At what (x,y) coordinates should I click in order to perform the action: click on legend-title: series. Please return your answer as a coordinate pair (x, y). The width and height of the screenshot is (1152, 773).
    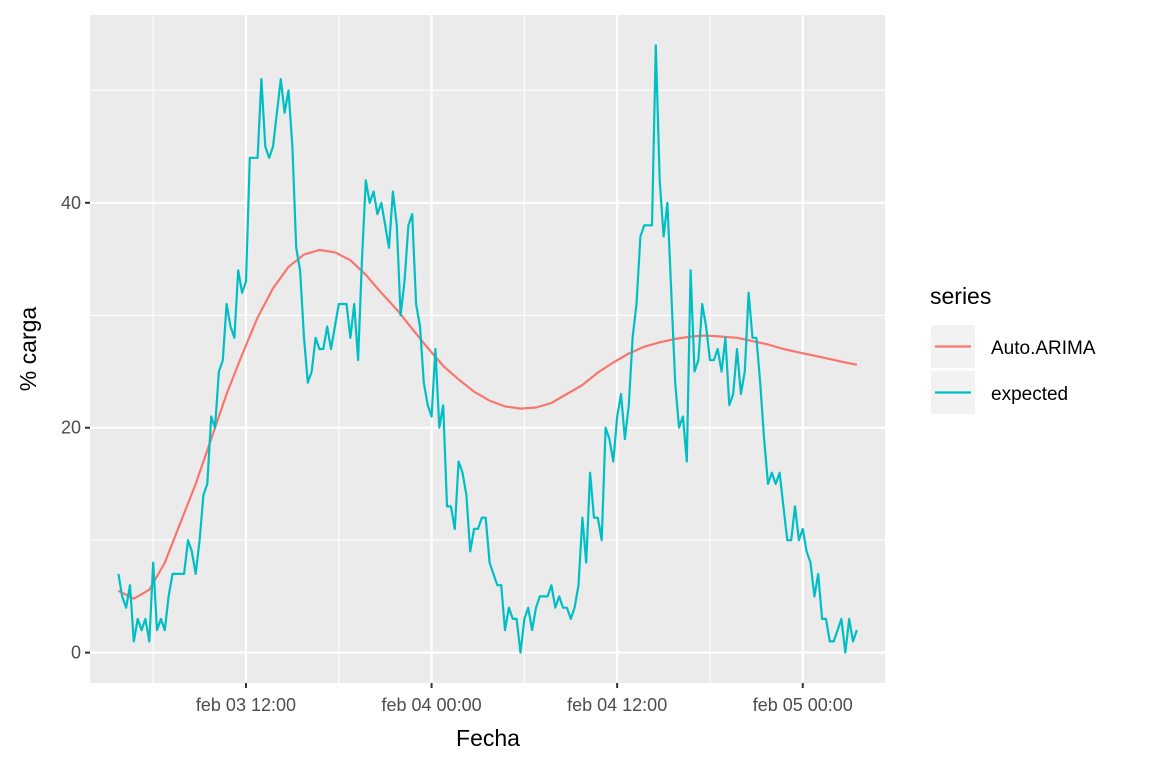
    Looking at the image, I should click on (960, 296).